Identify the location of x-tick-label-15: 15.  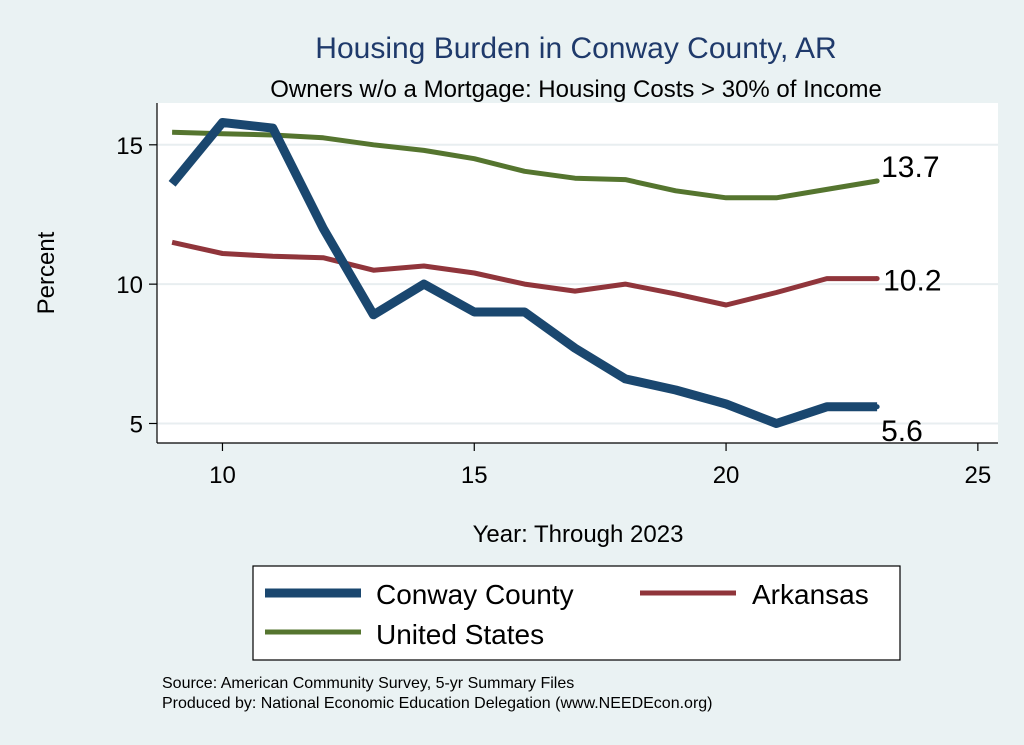
(474, 475).